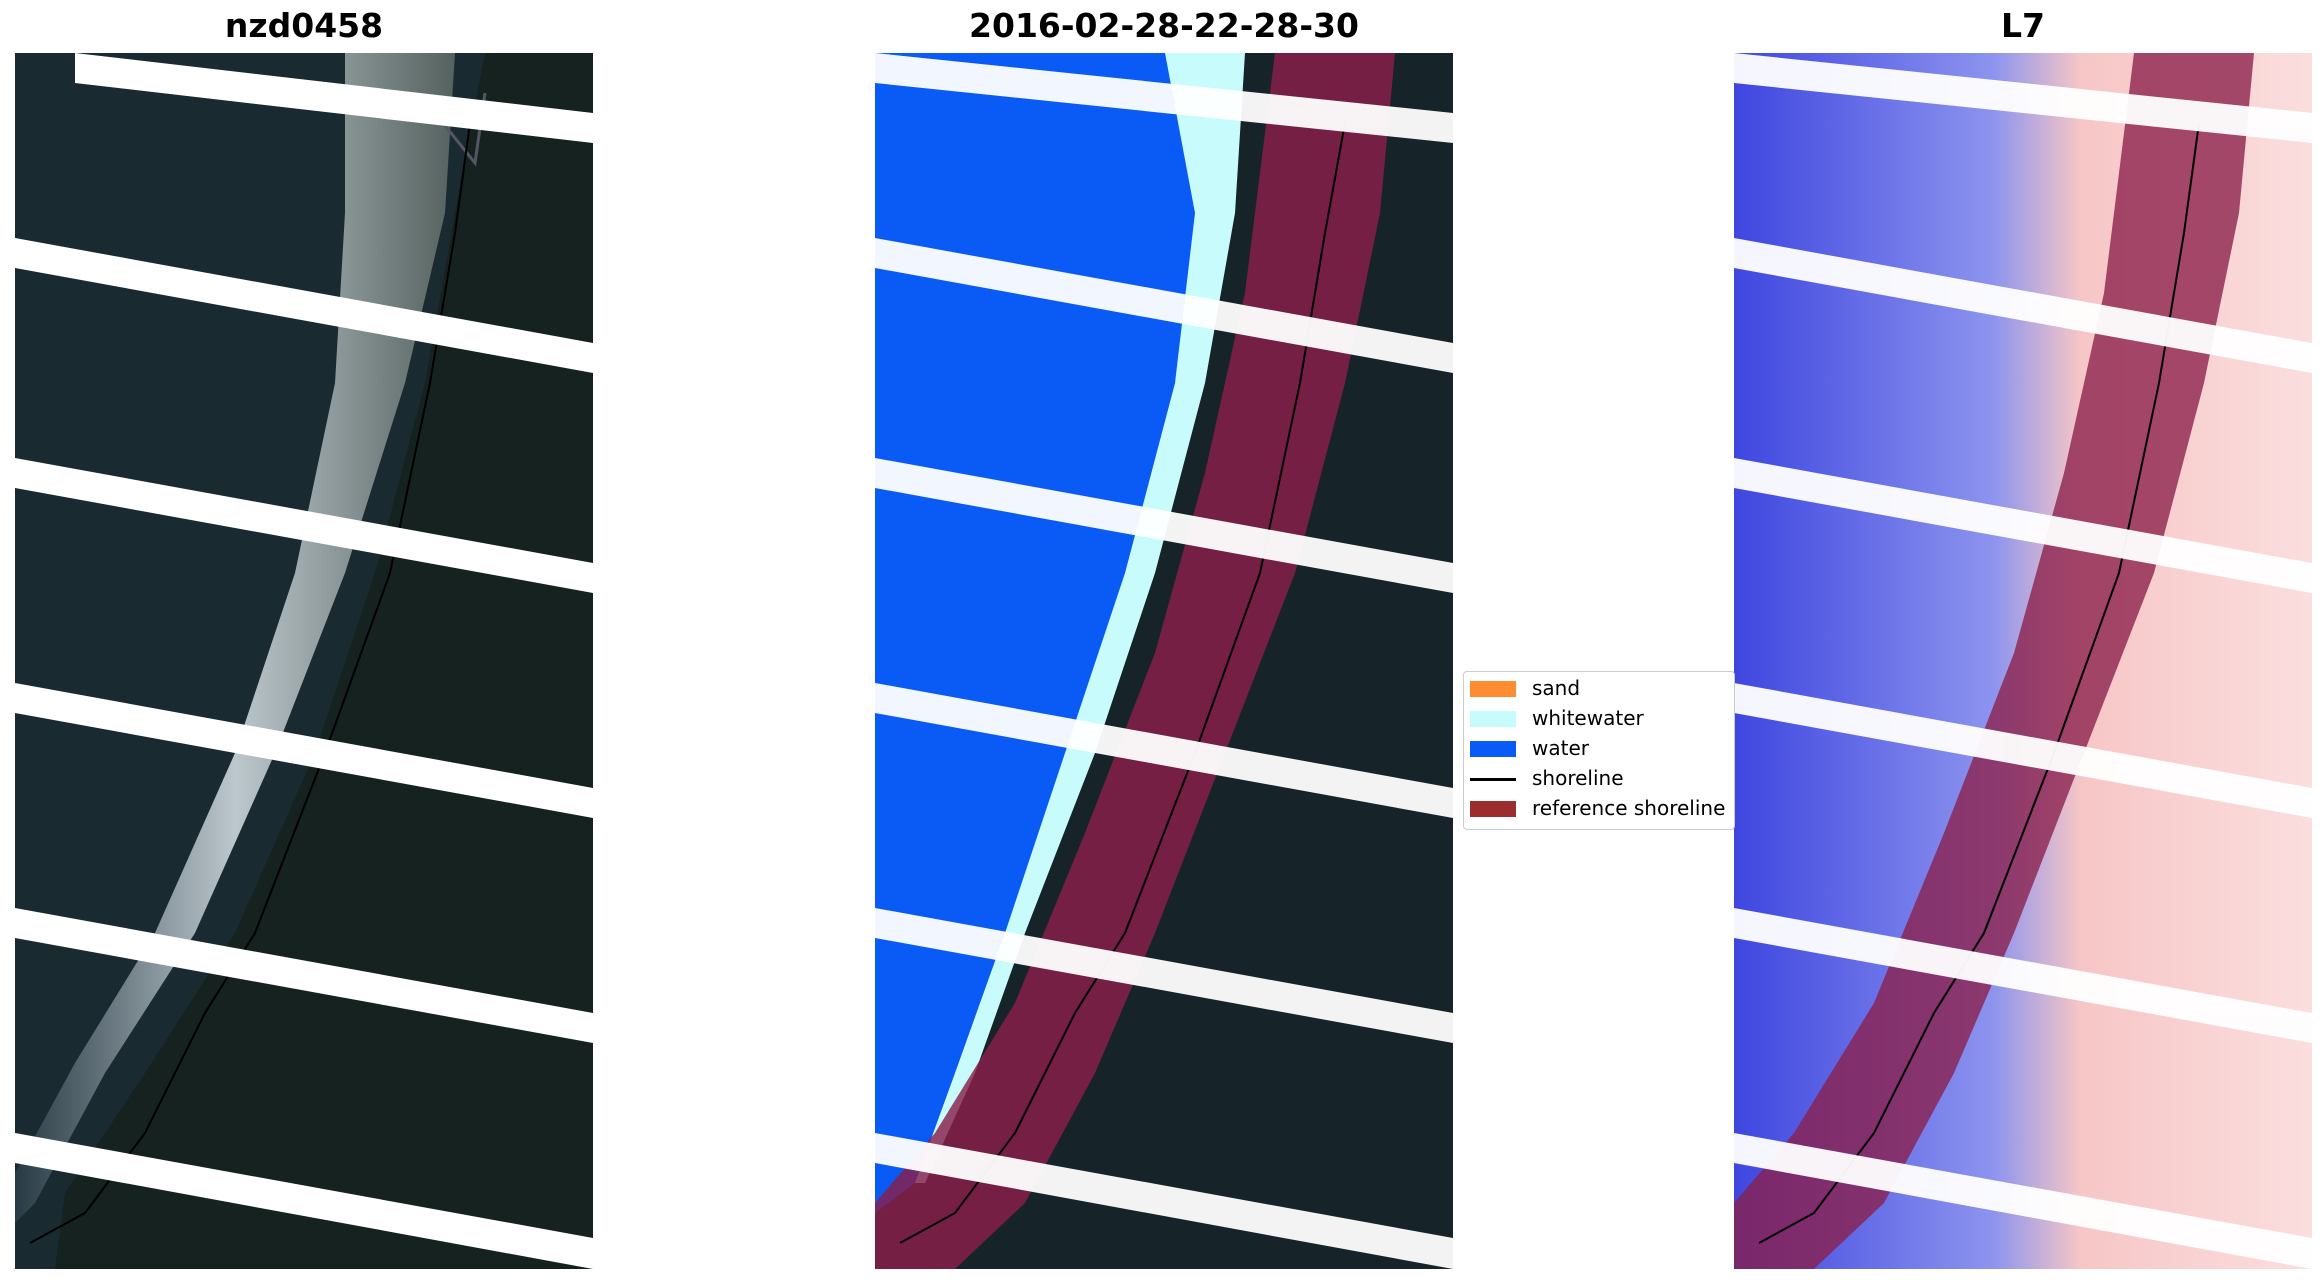 This screenshot has width=2324, height=1283. What do you see at coordinates (304, 25) in the screenshot?
I see `panel-title-rgb: nzd0458` at bounding box center [304, 25].